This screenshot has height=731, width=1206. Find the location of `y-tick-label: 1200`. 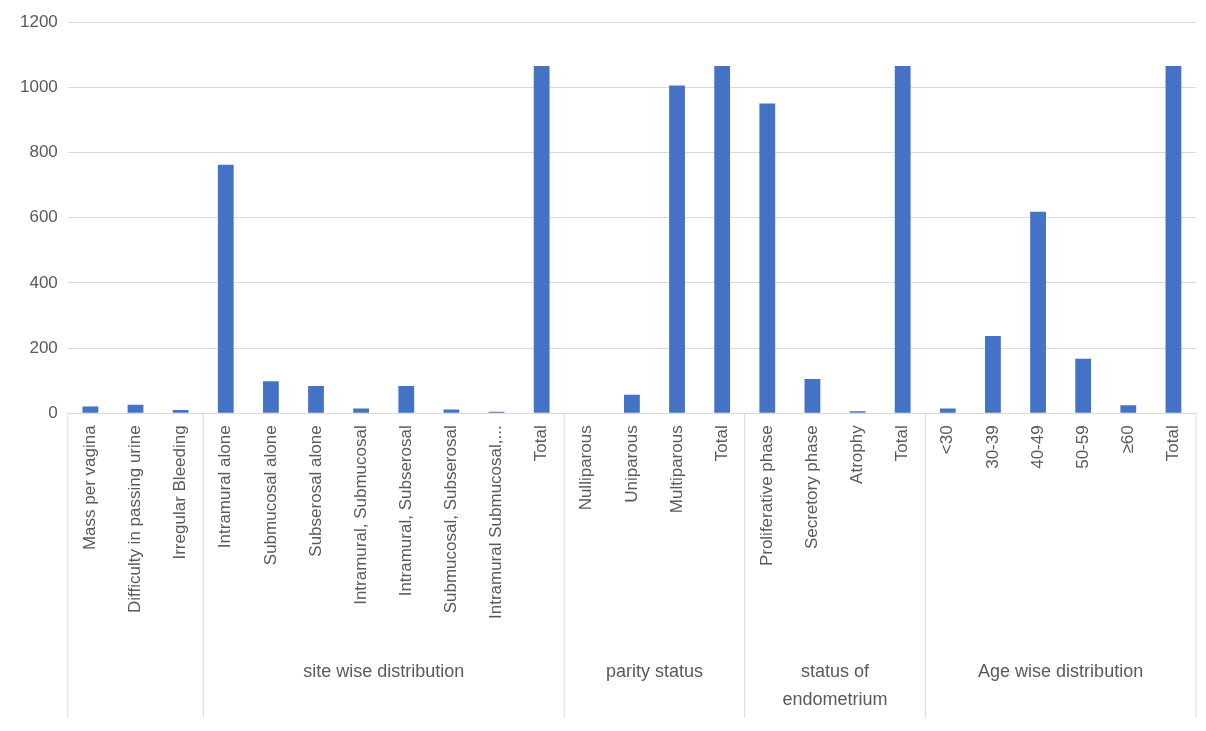

y-tick-label: 1200 is located at coordinates (38, 21).